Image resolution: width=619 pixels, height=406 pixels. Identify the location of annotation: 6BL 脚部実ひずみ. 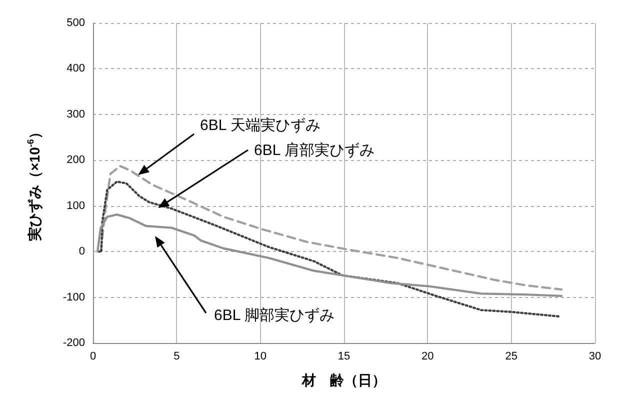
(274, 316).